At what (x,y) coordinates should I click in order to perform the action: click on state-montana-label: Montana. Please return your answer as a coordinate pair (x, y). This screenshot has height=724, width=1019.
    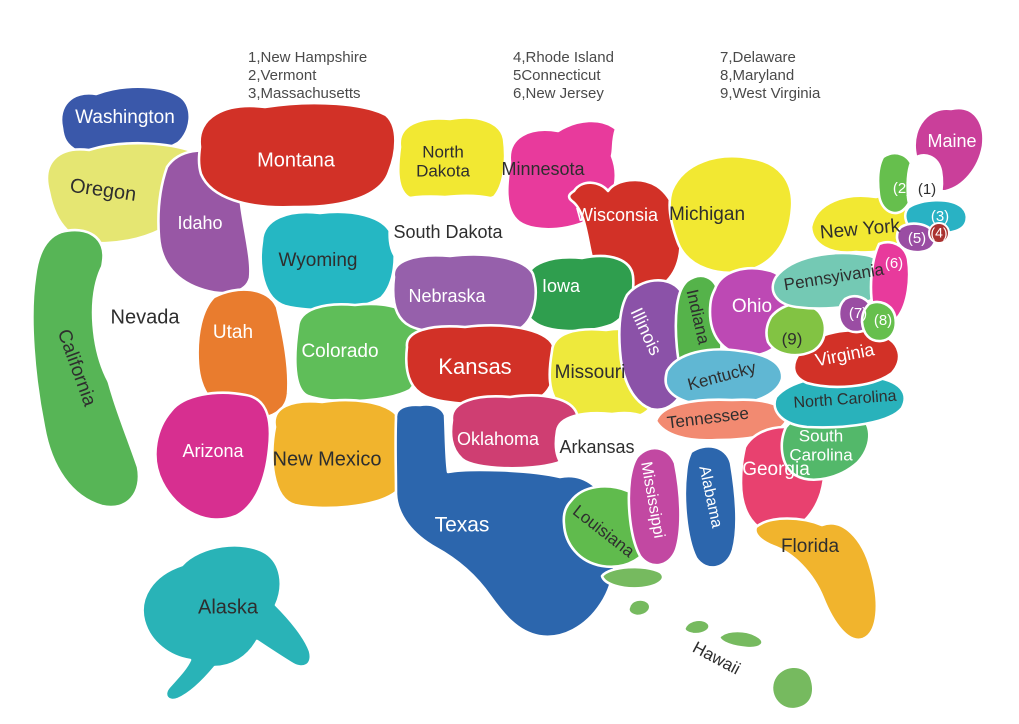
    Looking at the image, I should click on (296, 160).